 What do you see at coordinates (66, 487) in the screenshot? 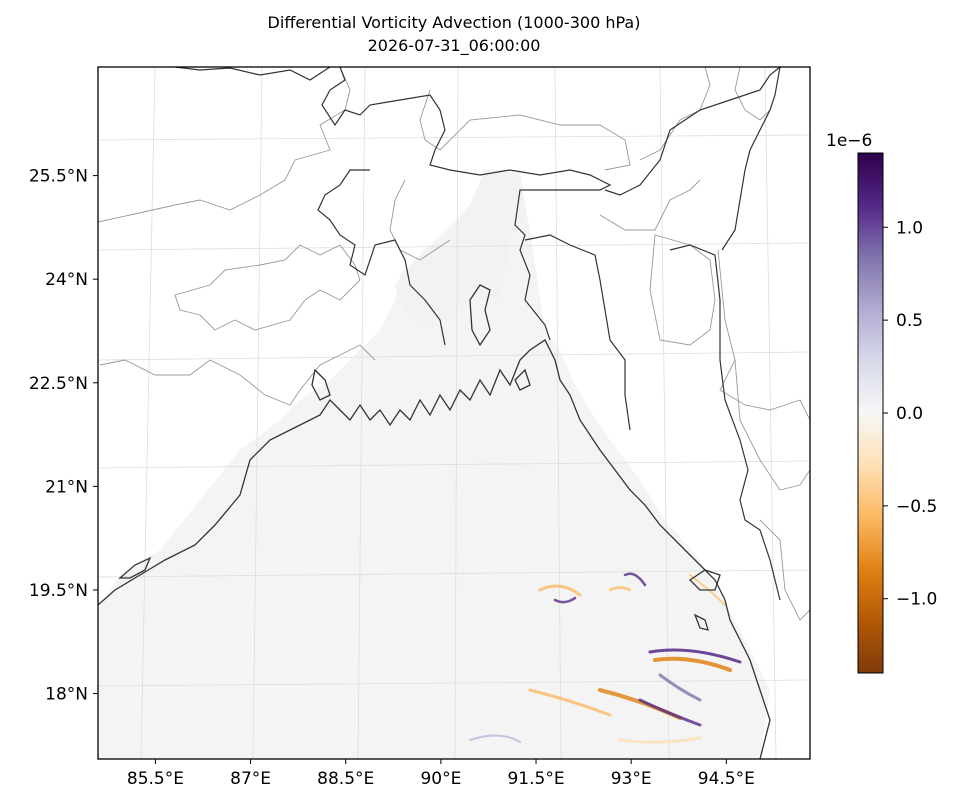
I see `lat-tick-label: 21°N` at bounding box center [66, 487].